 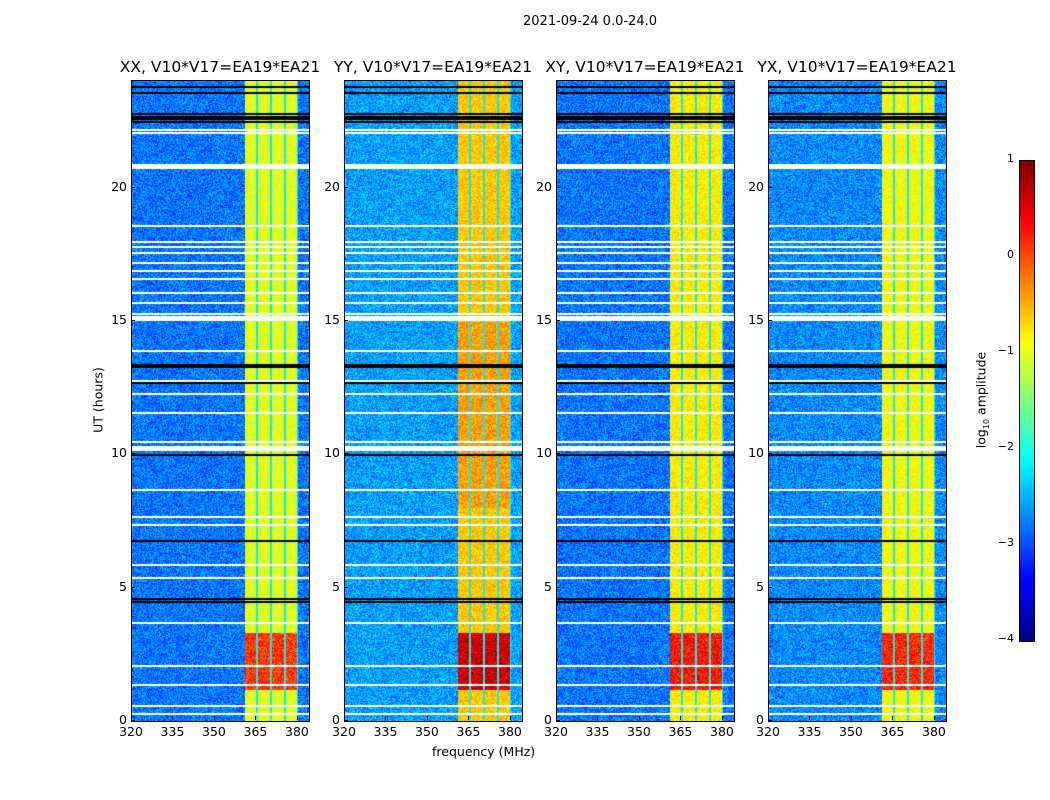 I want to click on colorbar-label: log10 amplitude, so click(x=982, y=400).